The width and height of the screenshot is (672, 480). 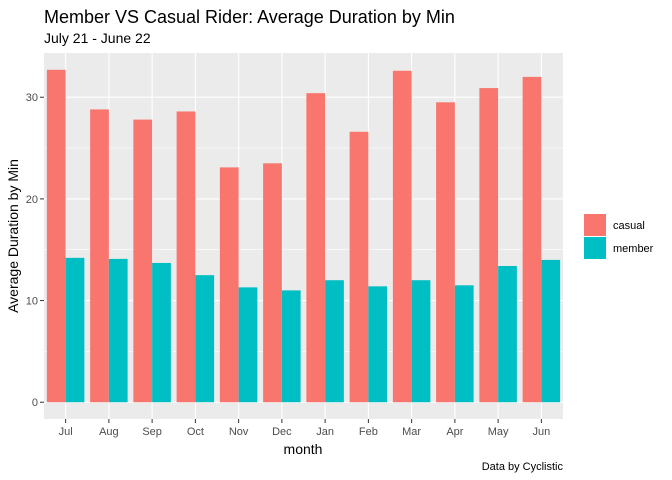 I want to click on bar-member-jul, so click(x=75, y=330).